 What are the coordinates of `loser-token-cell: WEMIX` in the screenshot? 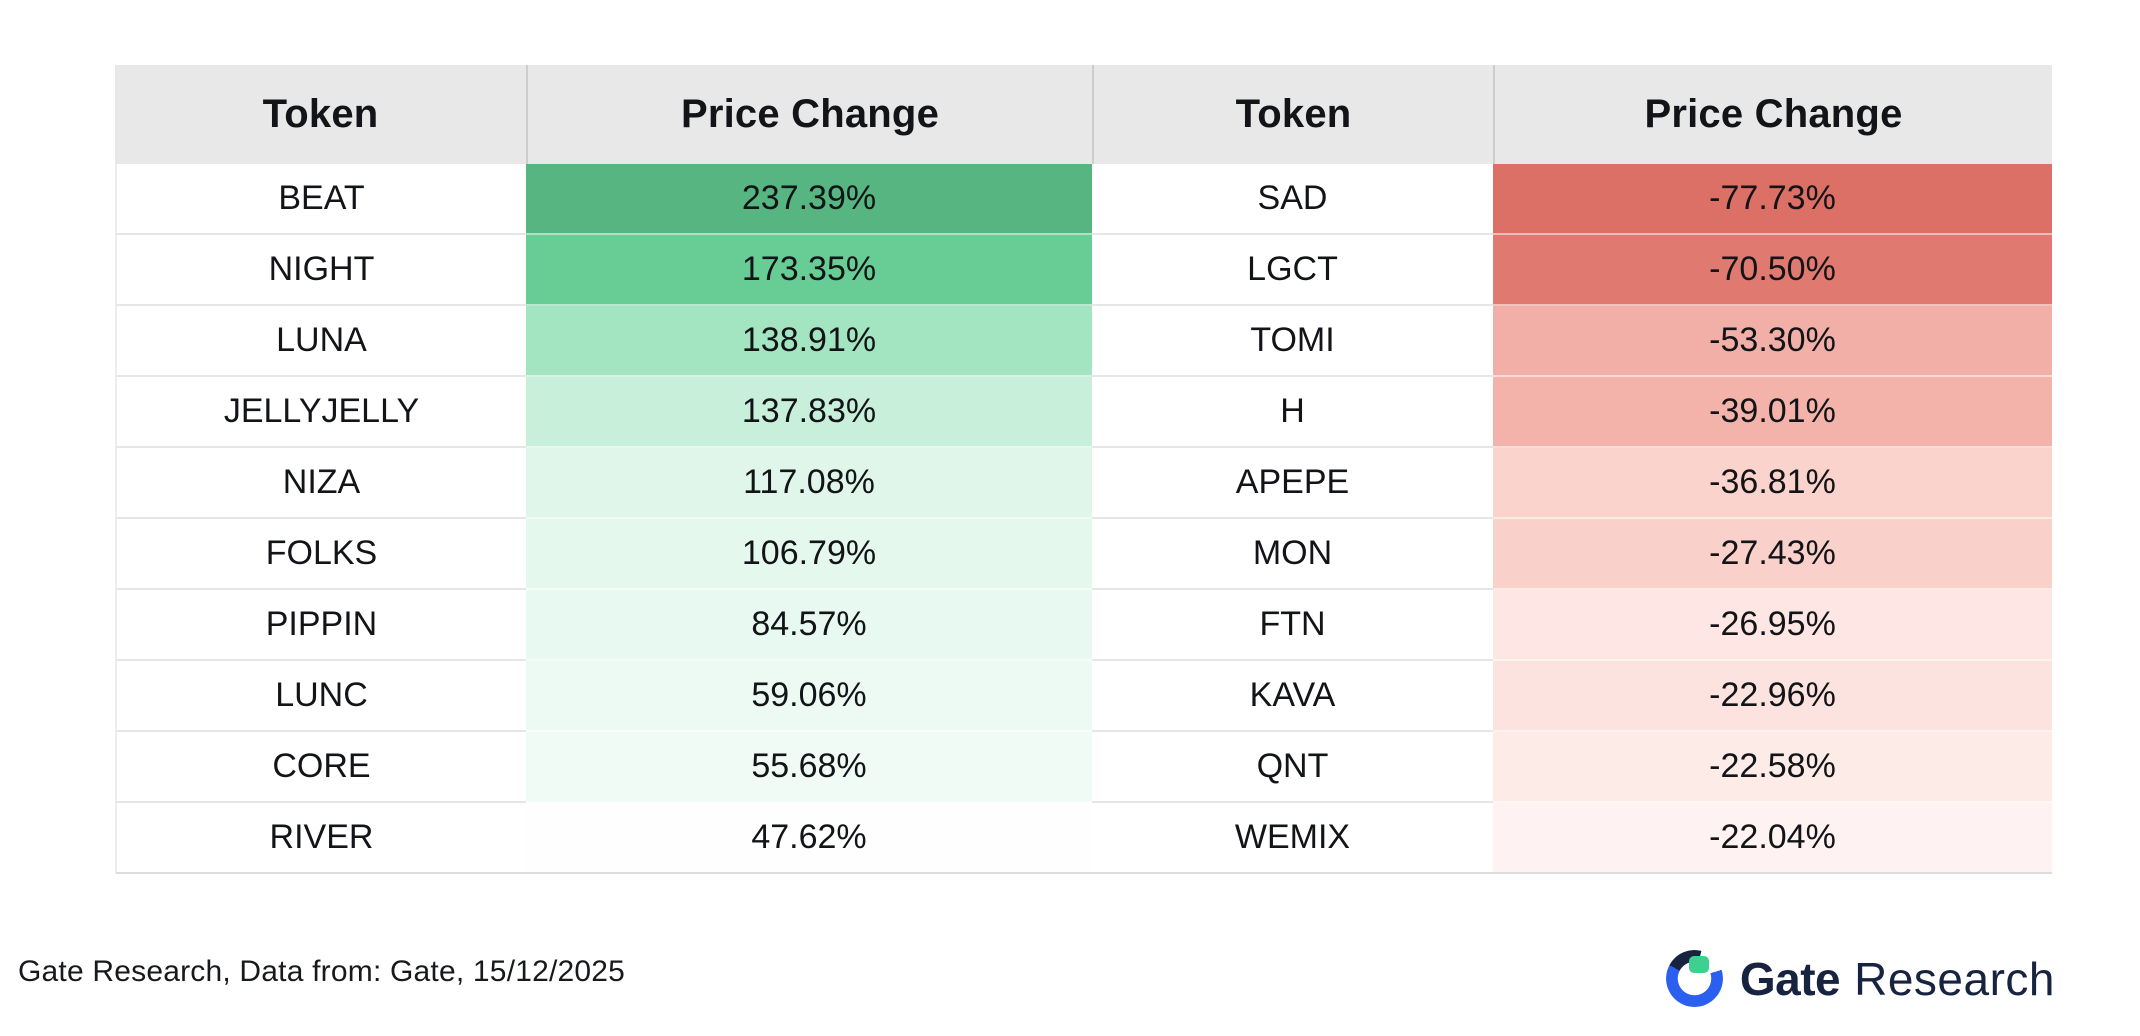 It's located at (1292, 838).